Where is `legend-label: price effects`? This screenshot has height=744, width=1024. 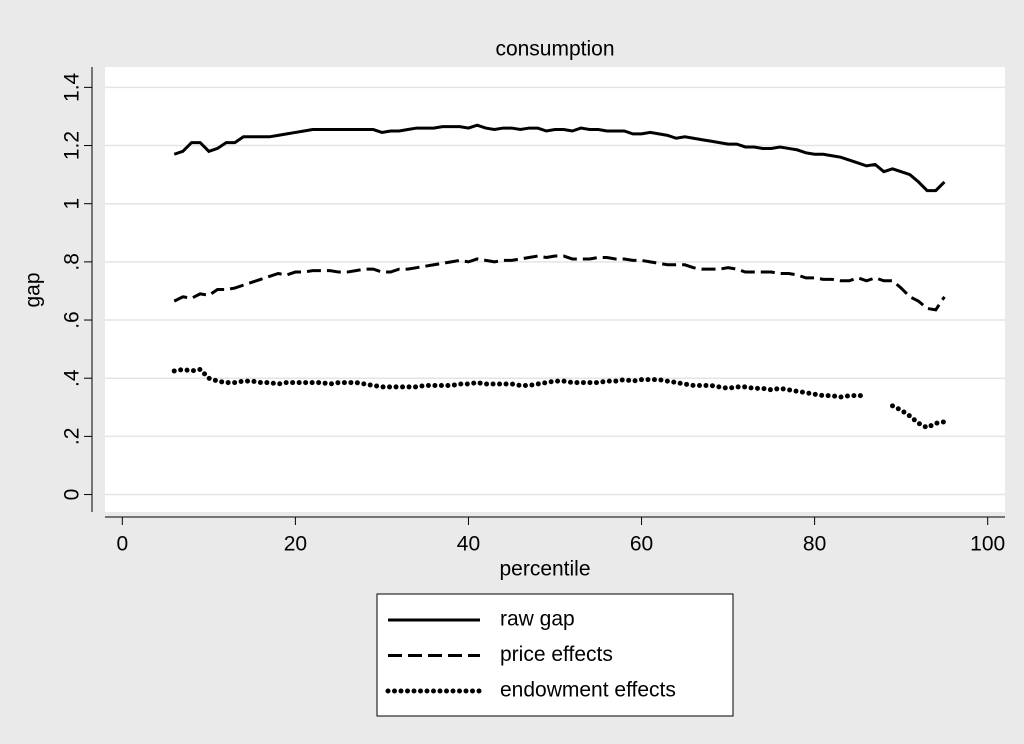 legend-label: price effects is located at coordinates (556, 654).